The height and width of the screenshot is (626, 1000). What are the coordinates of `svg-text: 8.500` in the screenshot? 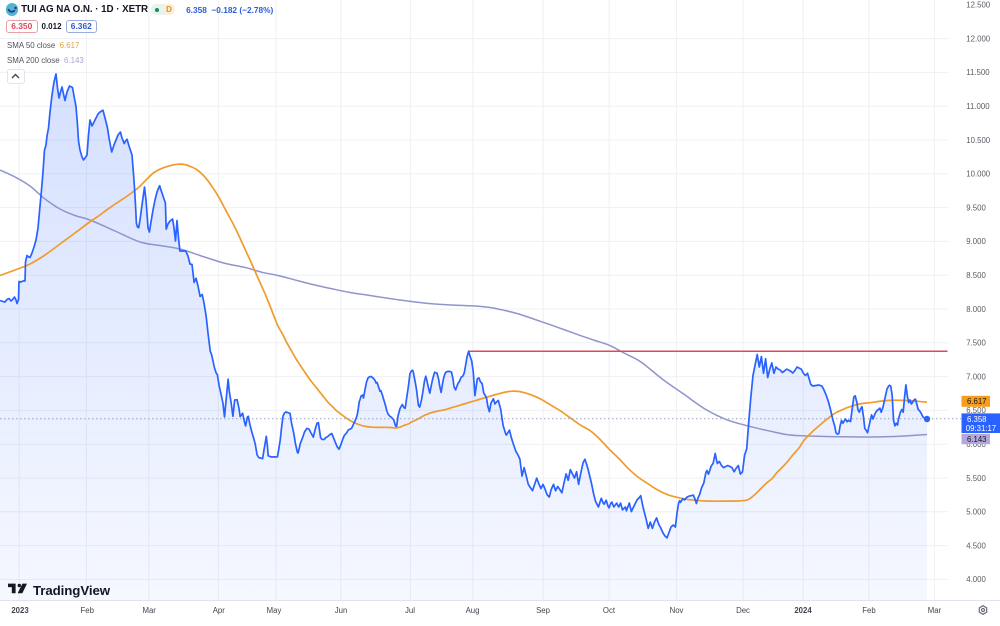 It's located at (976, 275).